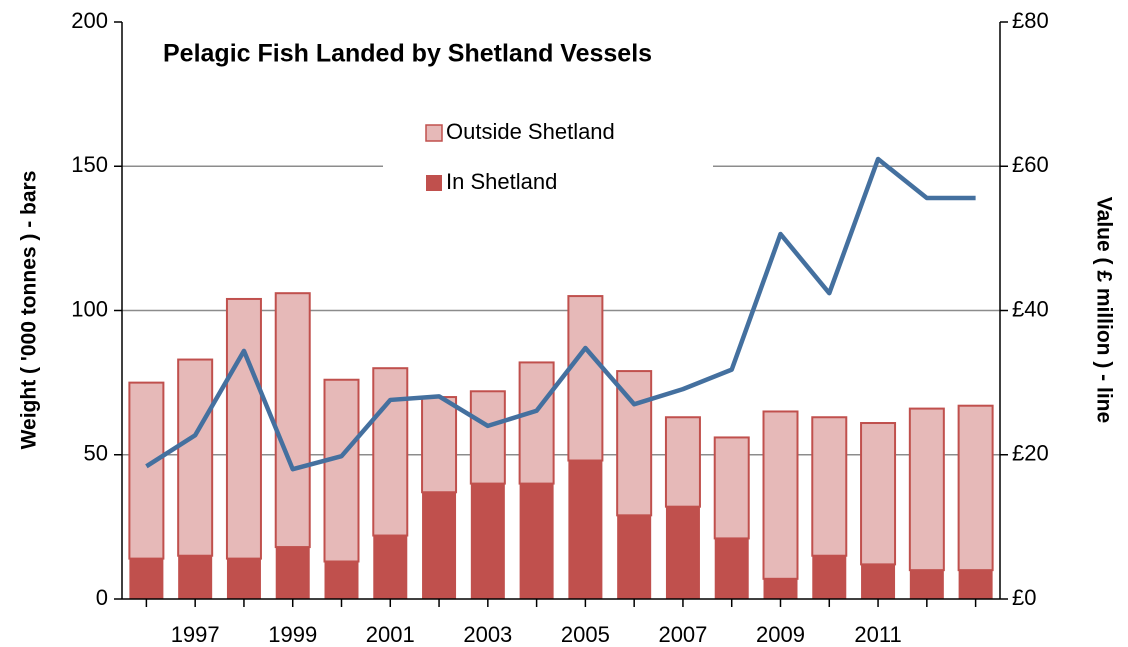 The height and width of the screenshot is (647, 1128). I want to click on legend-label: Outside Shetland, so click(530, 131).